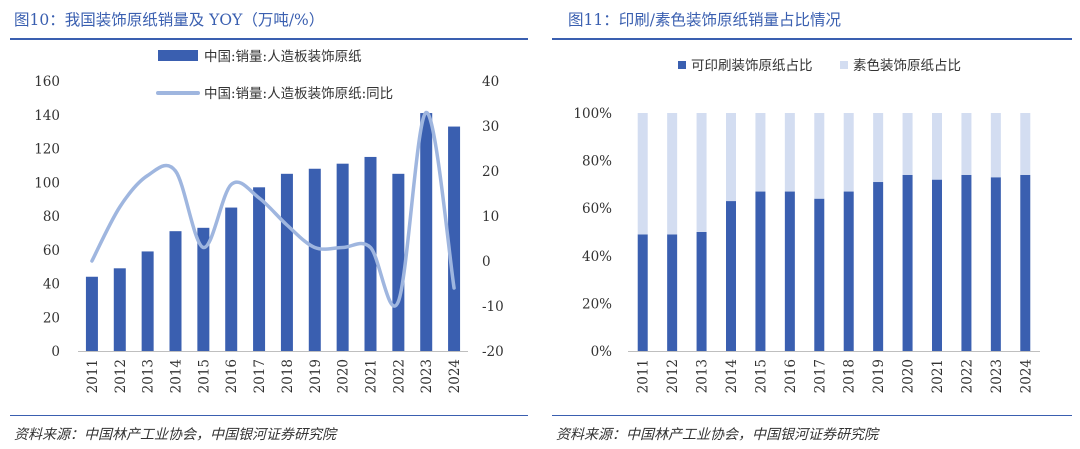 The width and height of the screenshot is (1080, 449). Describe the element at coordinates (55, 352) in the screenshot. I see `left-y-tick-label: 0` at that location.